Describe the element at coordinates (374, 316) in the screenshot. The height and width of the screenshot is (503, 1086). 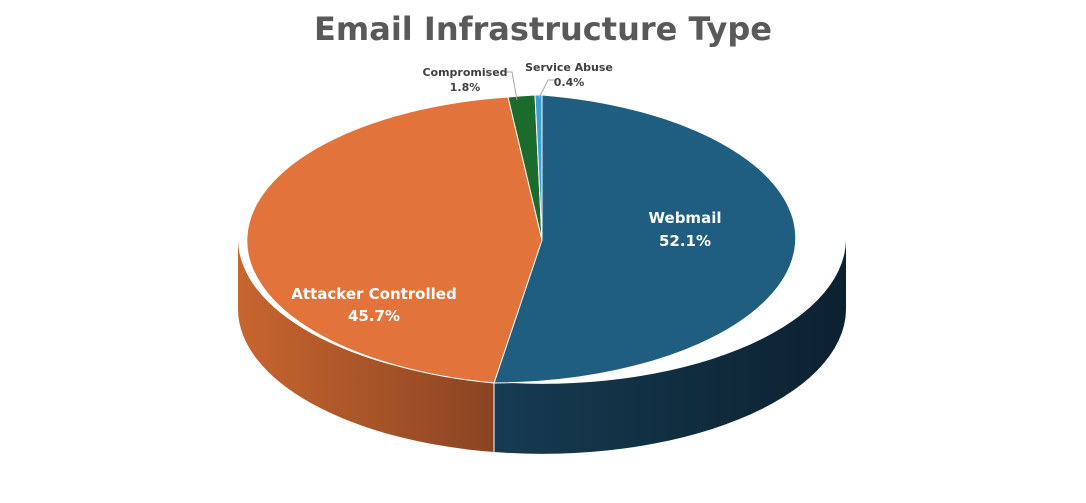
I see `label-attacker-controlled-value: 45.7%` at that location.